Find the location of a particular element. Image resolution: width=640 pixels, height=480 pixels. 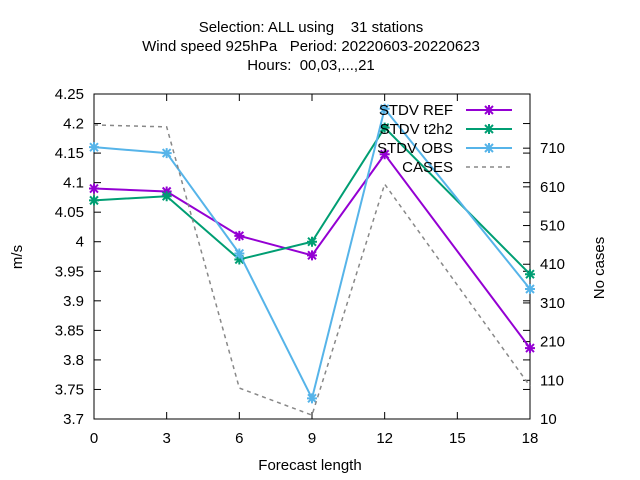

y-tick-label: 3.8 is located at coordinates (73, 360).